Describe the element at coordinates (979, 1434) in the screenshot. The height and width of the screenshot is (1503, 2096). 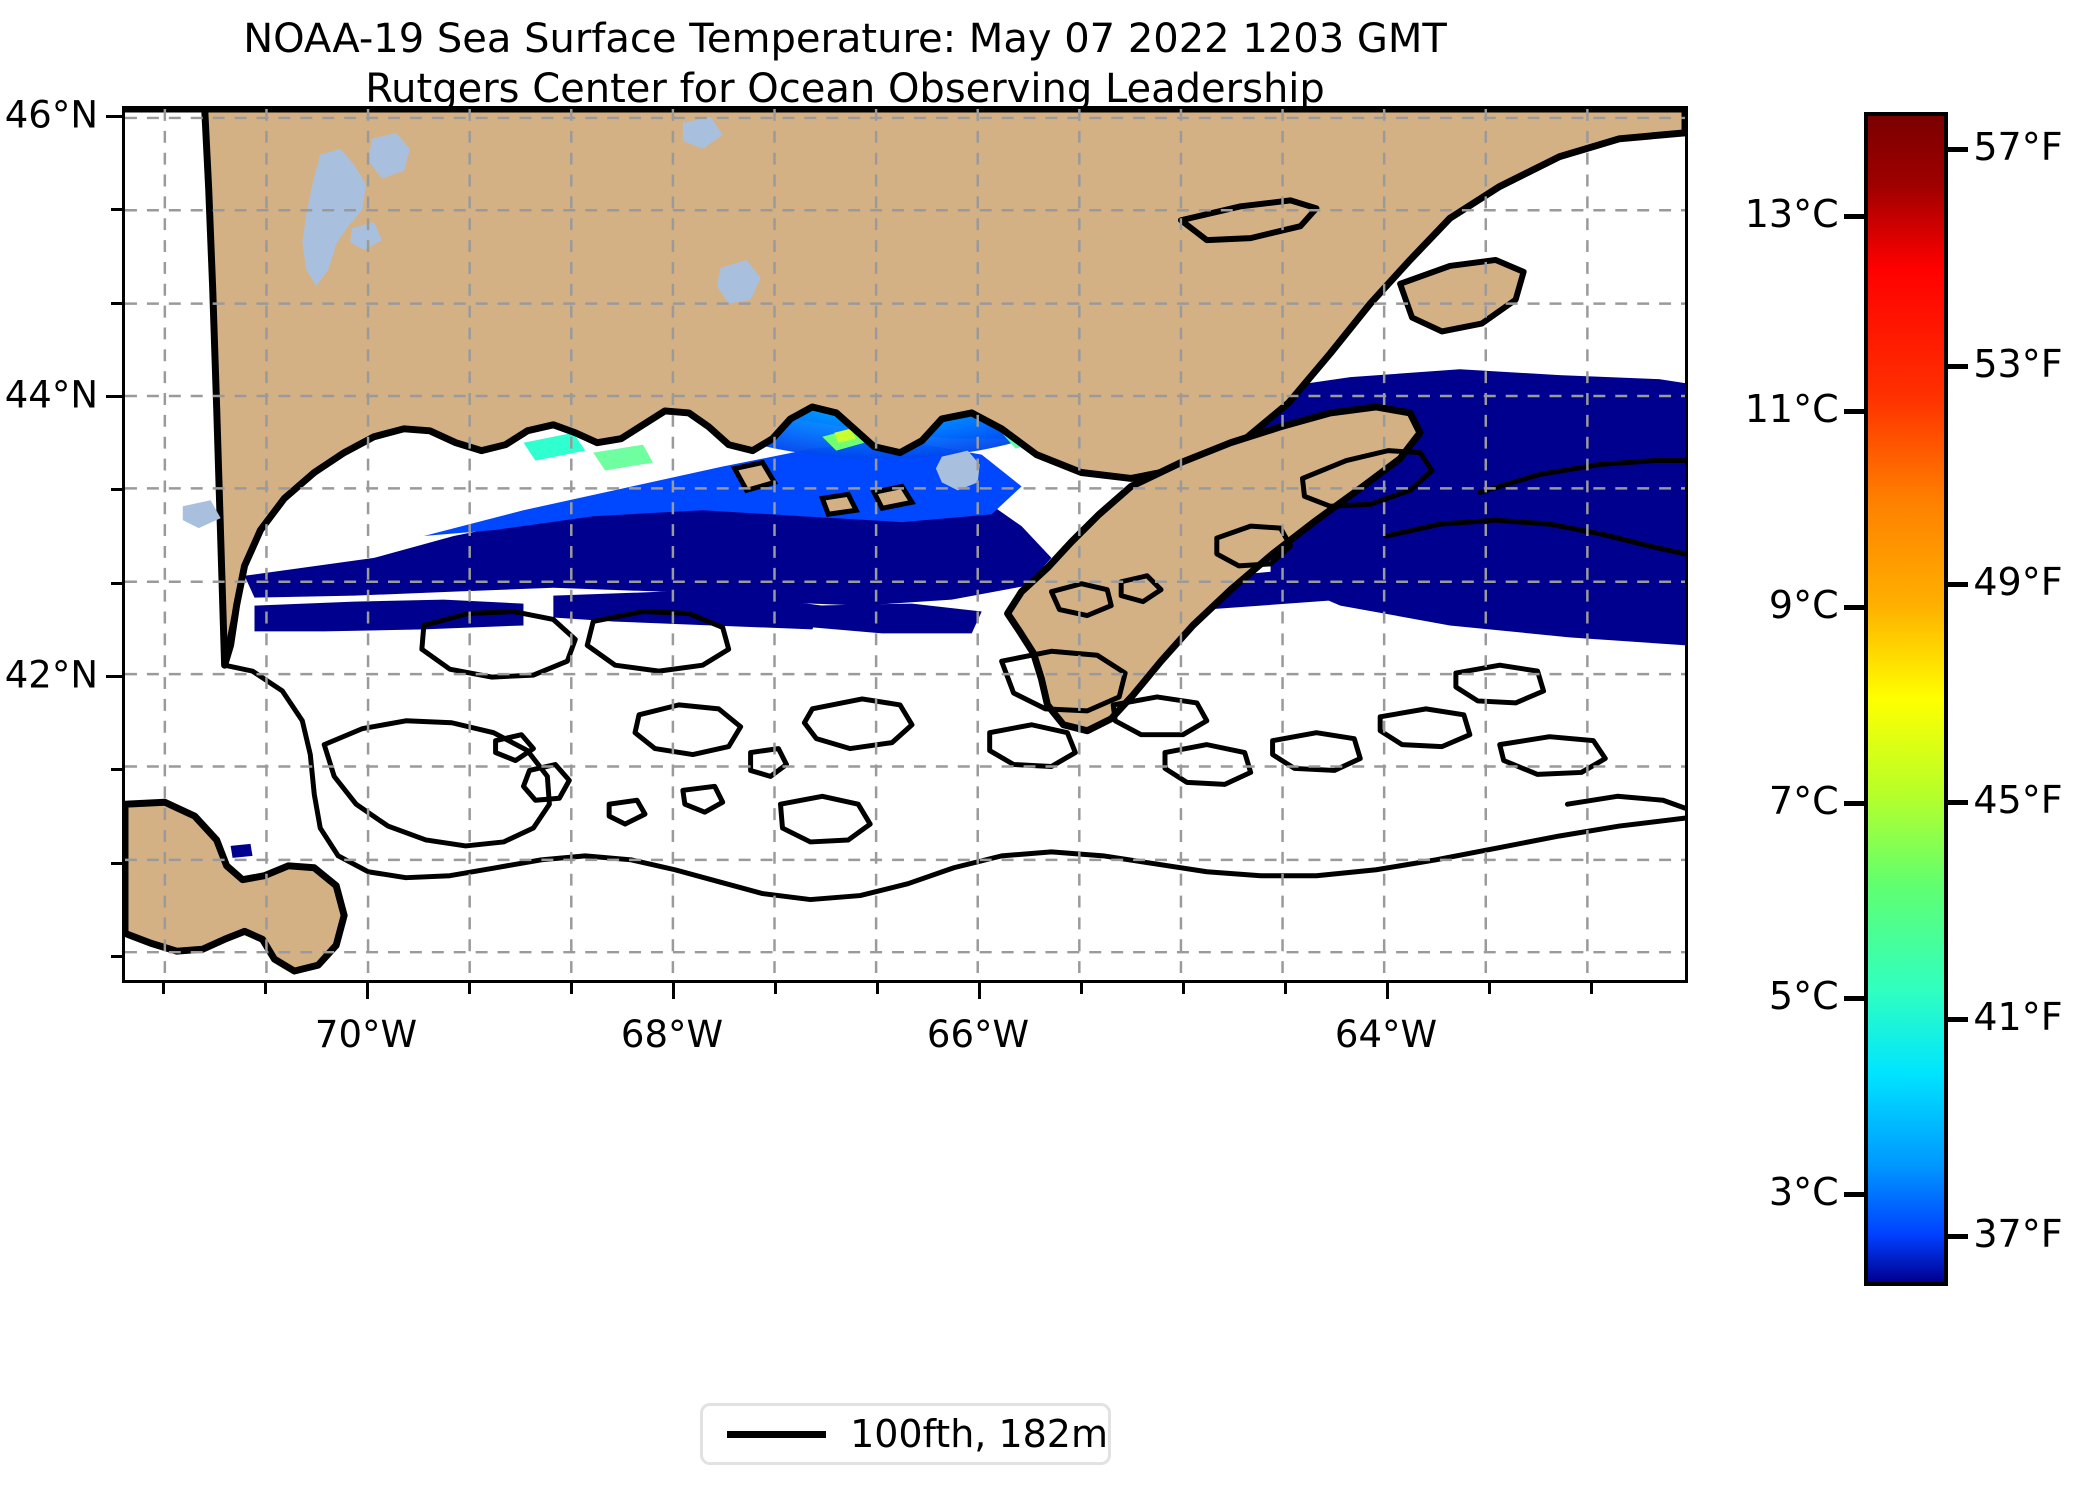
I see `legend-label: 100fth, 182m` at that location.